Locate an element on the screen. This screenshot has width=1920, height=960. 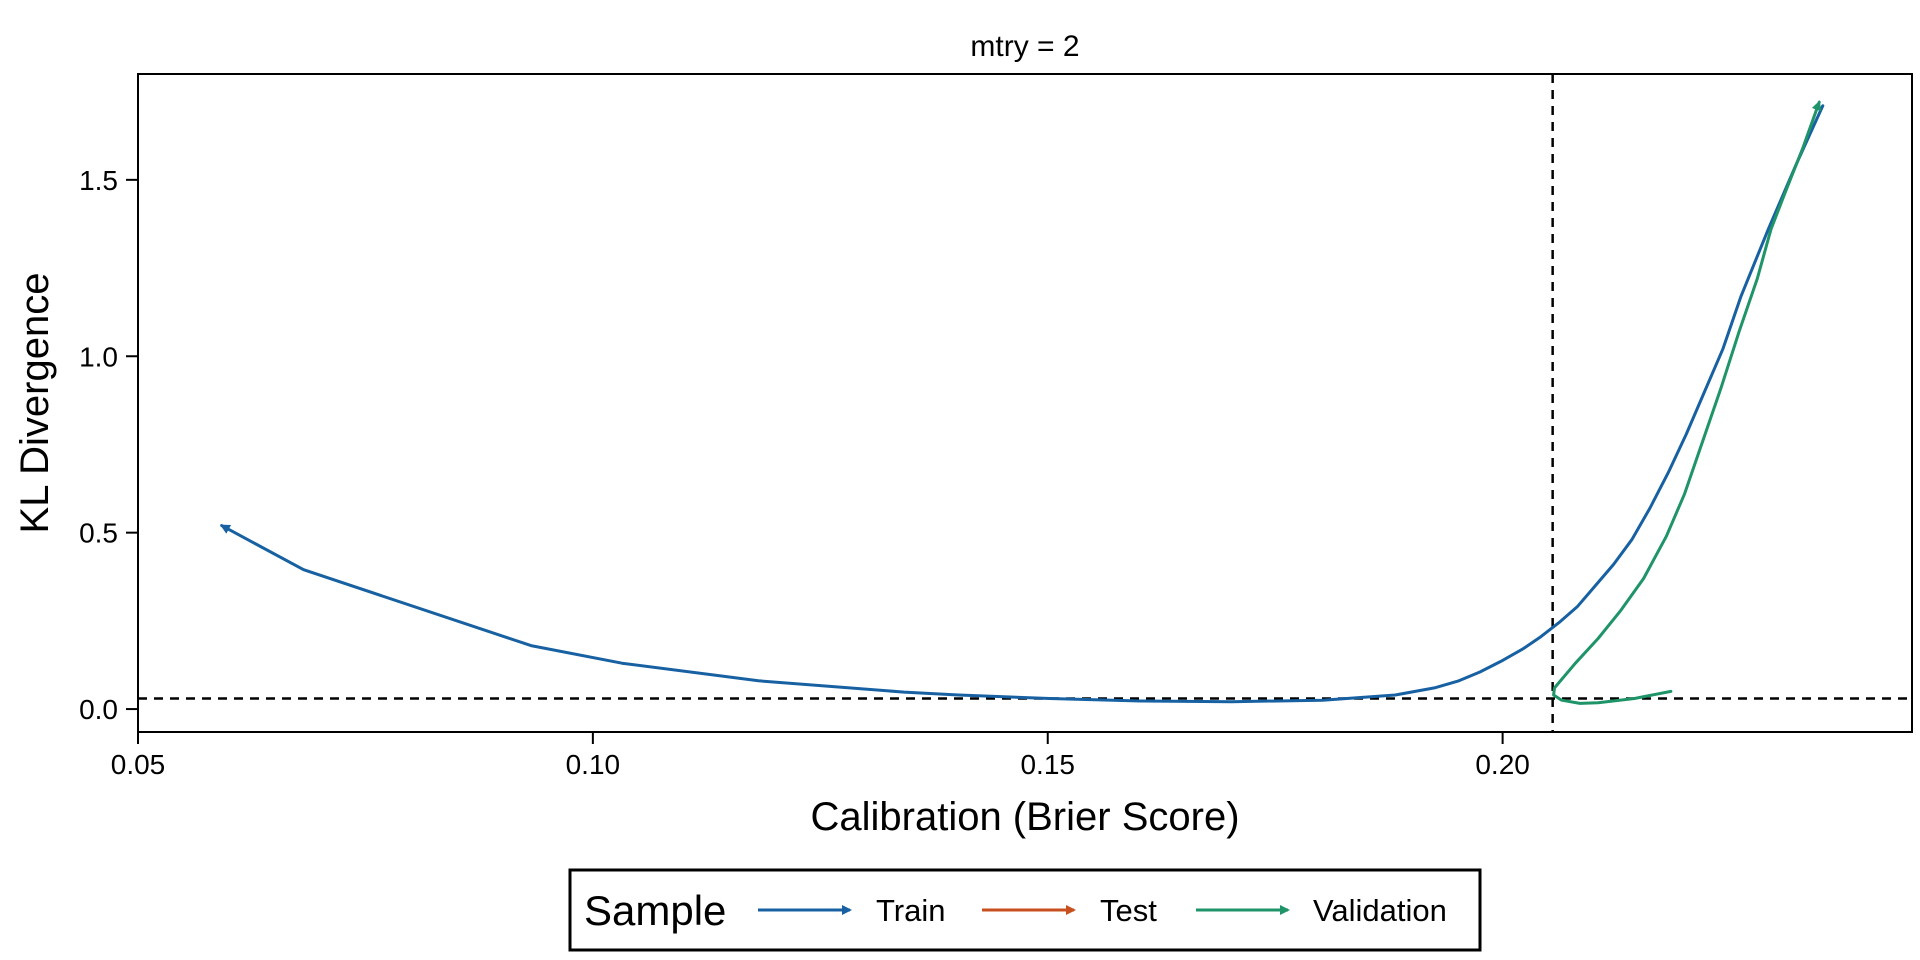
chart-title: mtry = 2 is located at coordinates (1024, 46).